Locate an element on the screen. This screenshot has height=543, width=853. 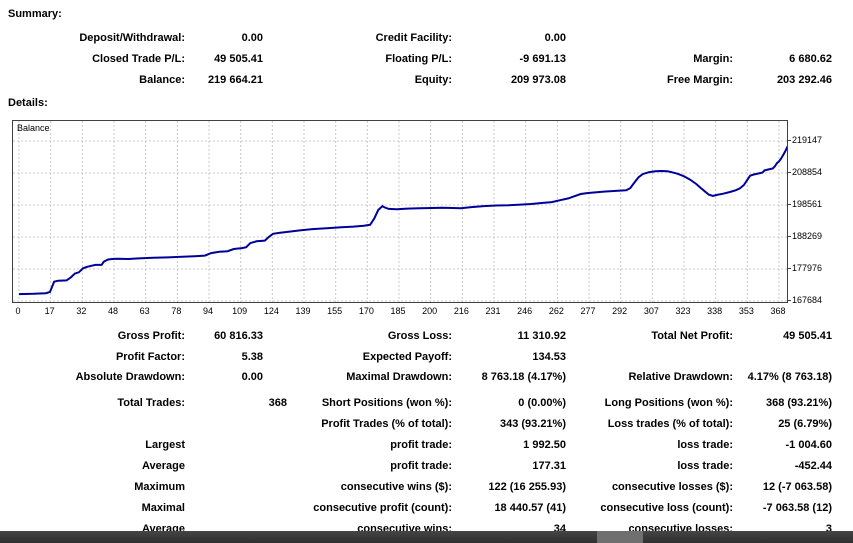
stat-value: 6 680.62 is located at coordinates (810, 59).